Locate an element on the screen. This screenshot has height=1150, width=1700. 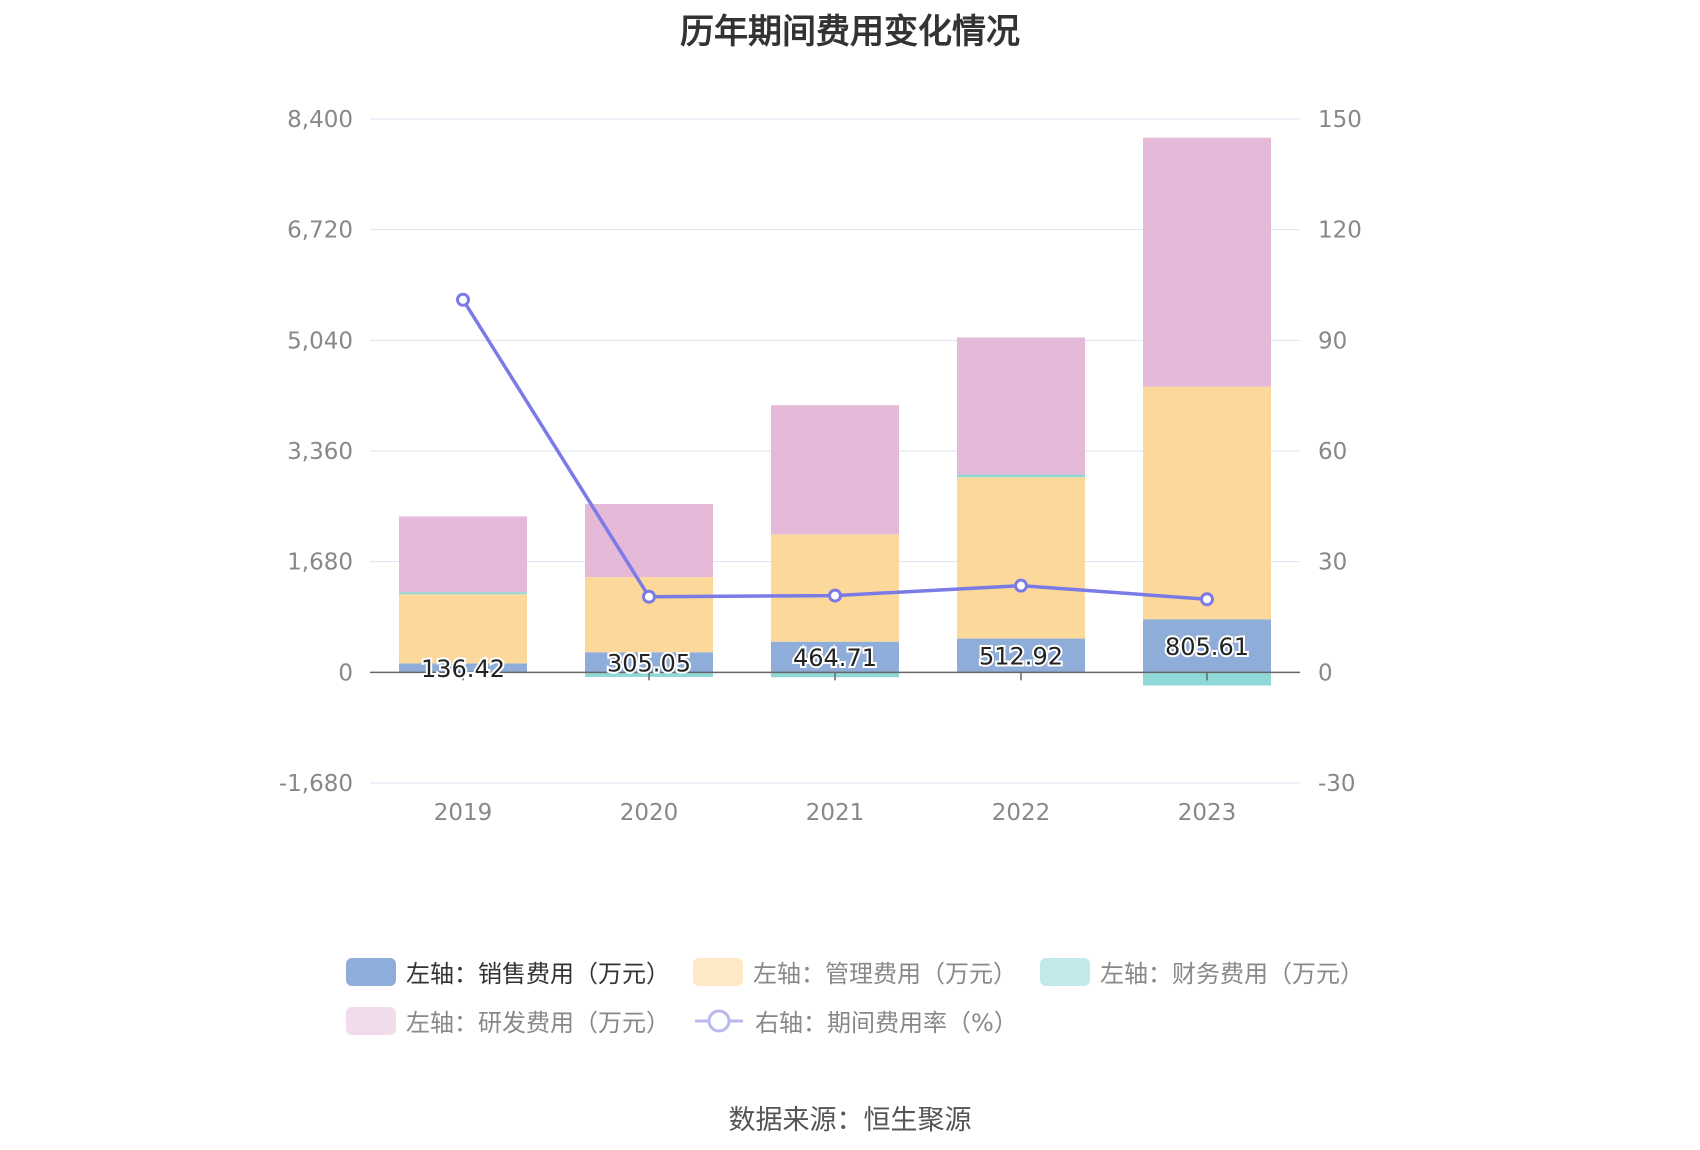
x-tick-label: 2020 is located at coordinates (649, 813).